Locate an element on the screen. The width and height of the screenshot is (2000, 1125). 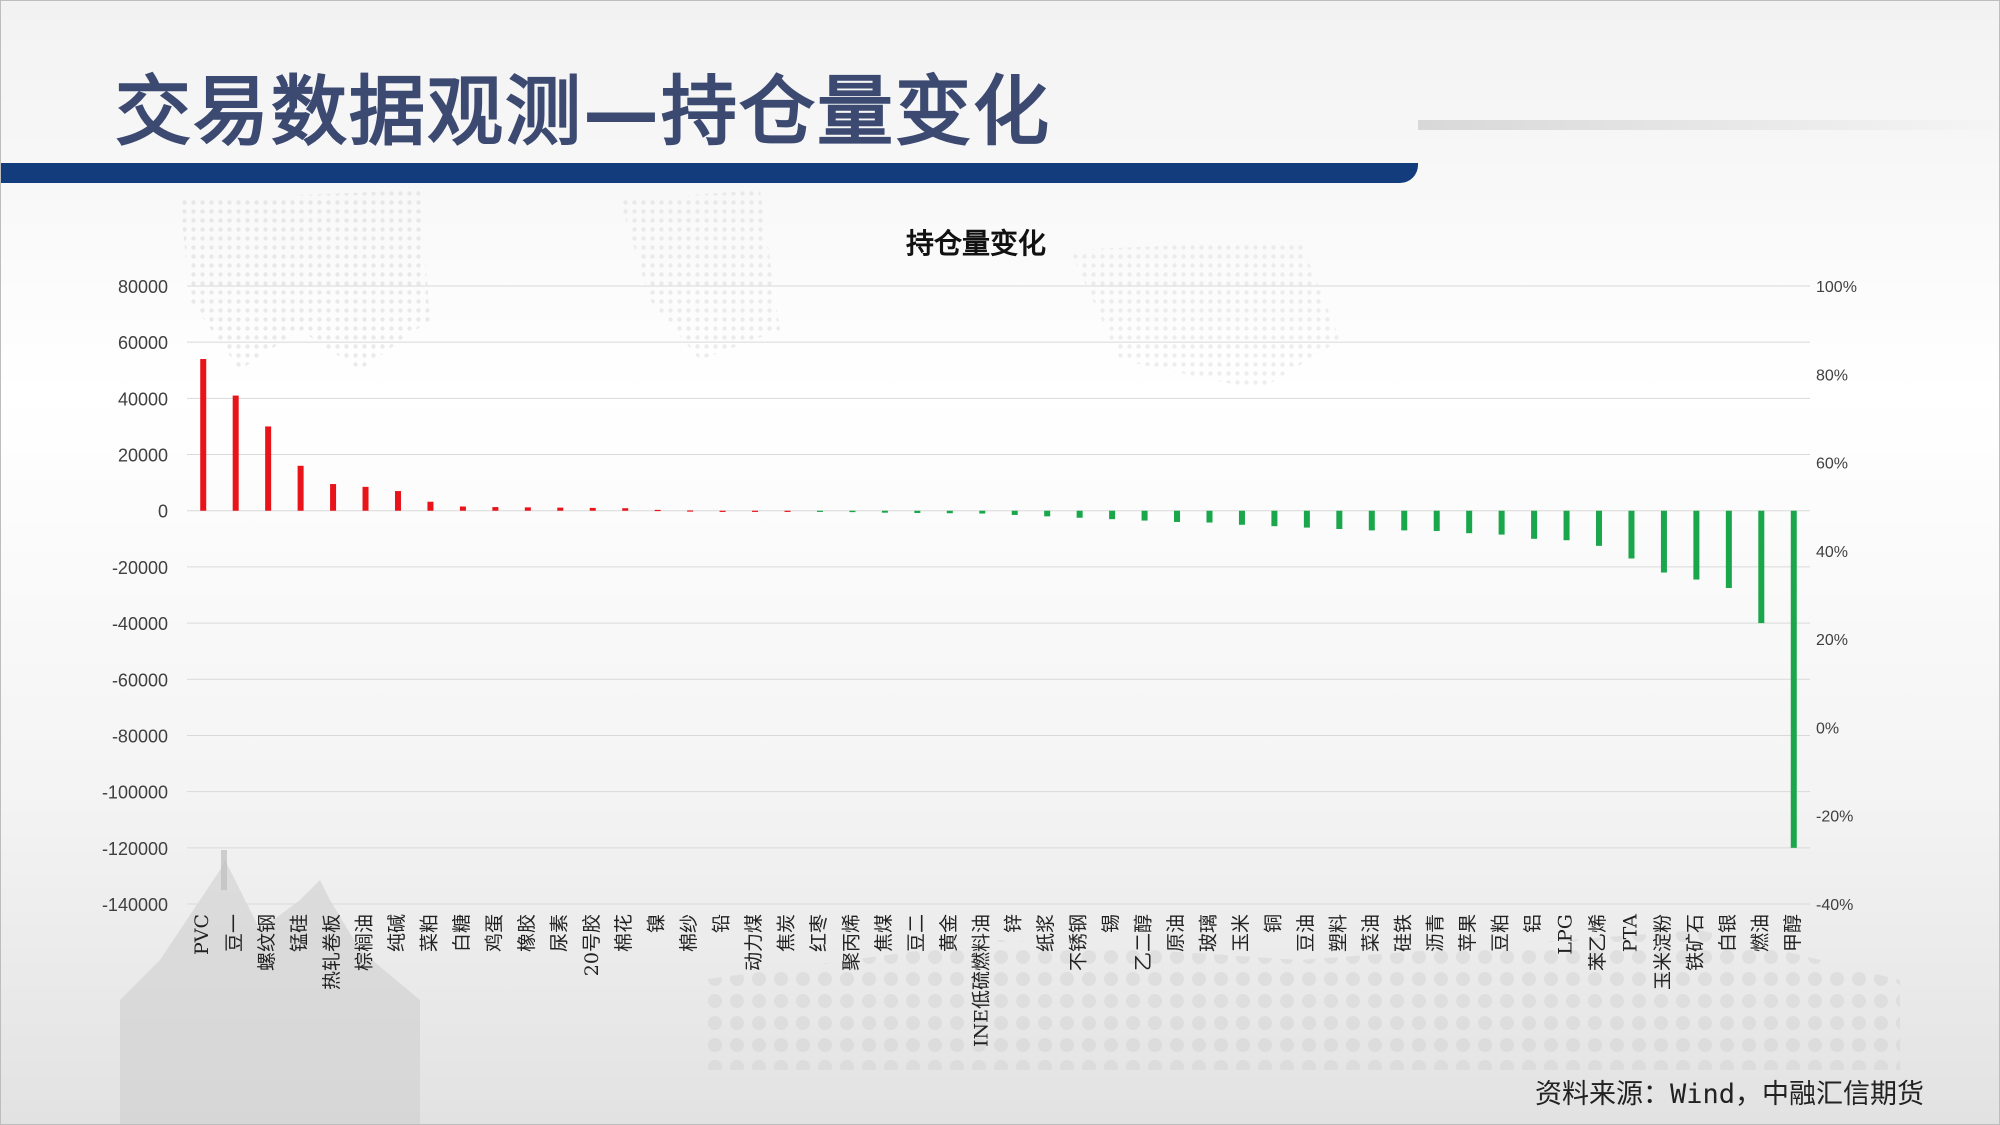
x-tick-label: 豆油 is located at coordinates (1306, 933).